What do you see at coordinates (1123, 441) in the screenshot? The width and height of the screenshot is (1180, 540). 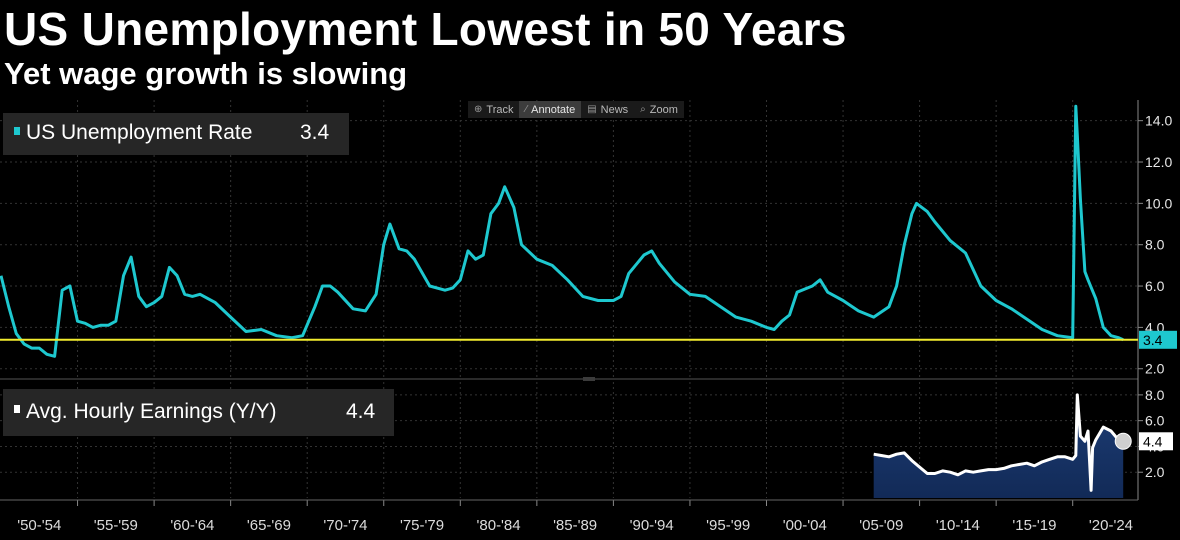 I see `earnings-last-point-marker` at bounding box center [1123, 441].